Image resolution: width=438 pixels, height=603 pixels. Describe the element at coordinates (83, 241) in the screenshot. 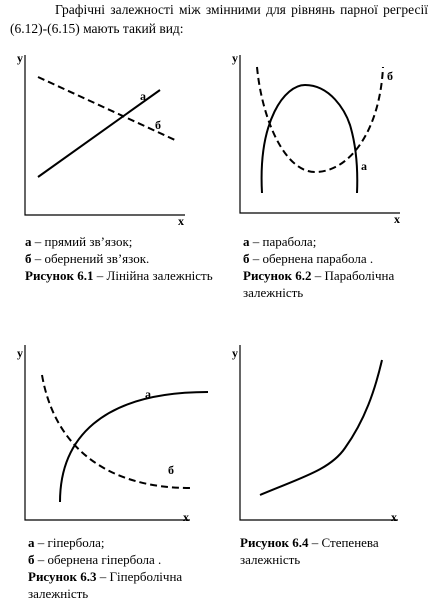

I see `legend-text: – прямий зв’язок;` at that location.